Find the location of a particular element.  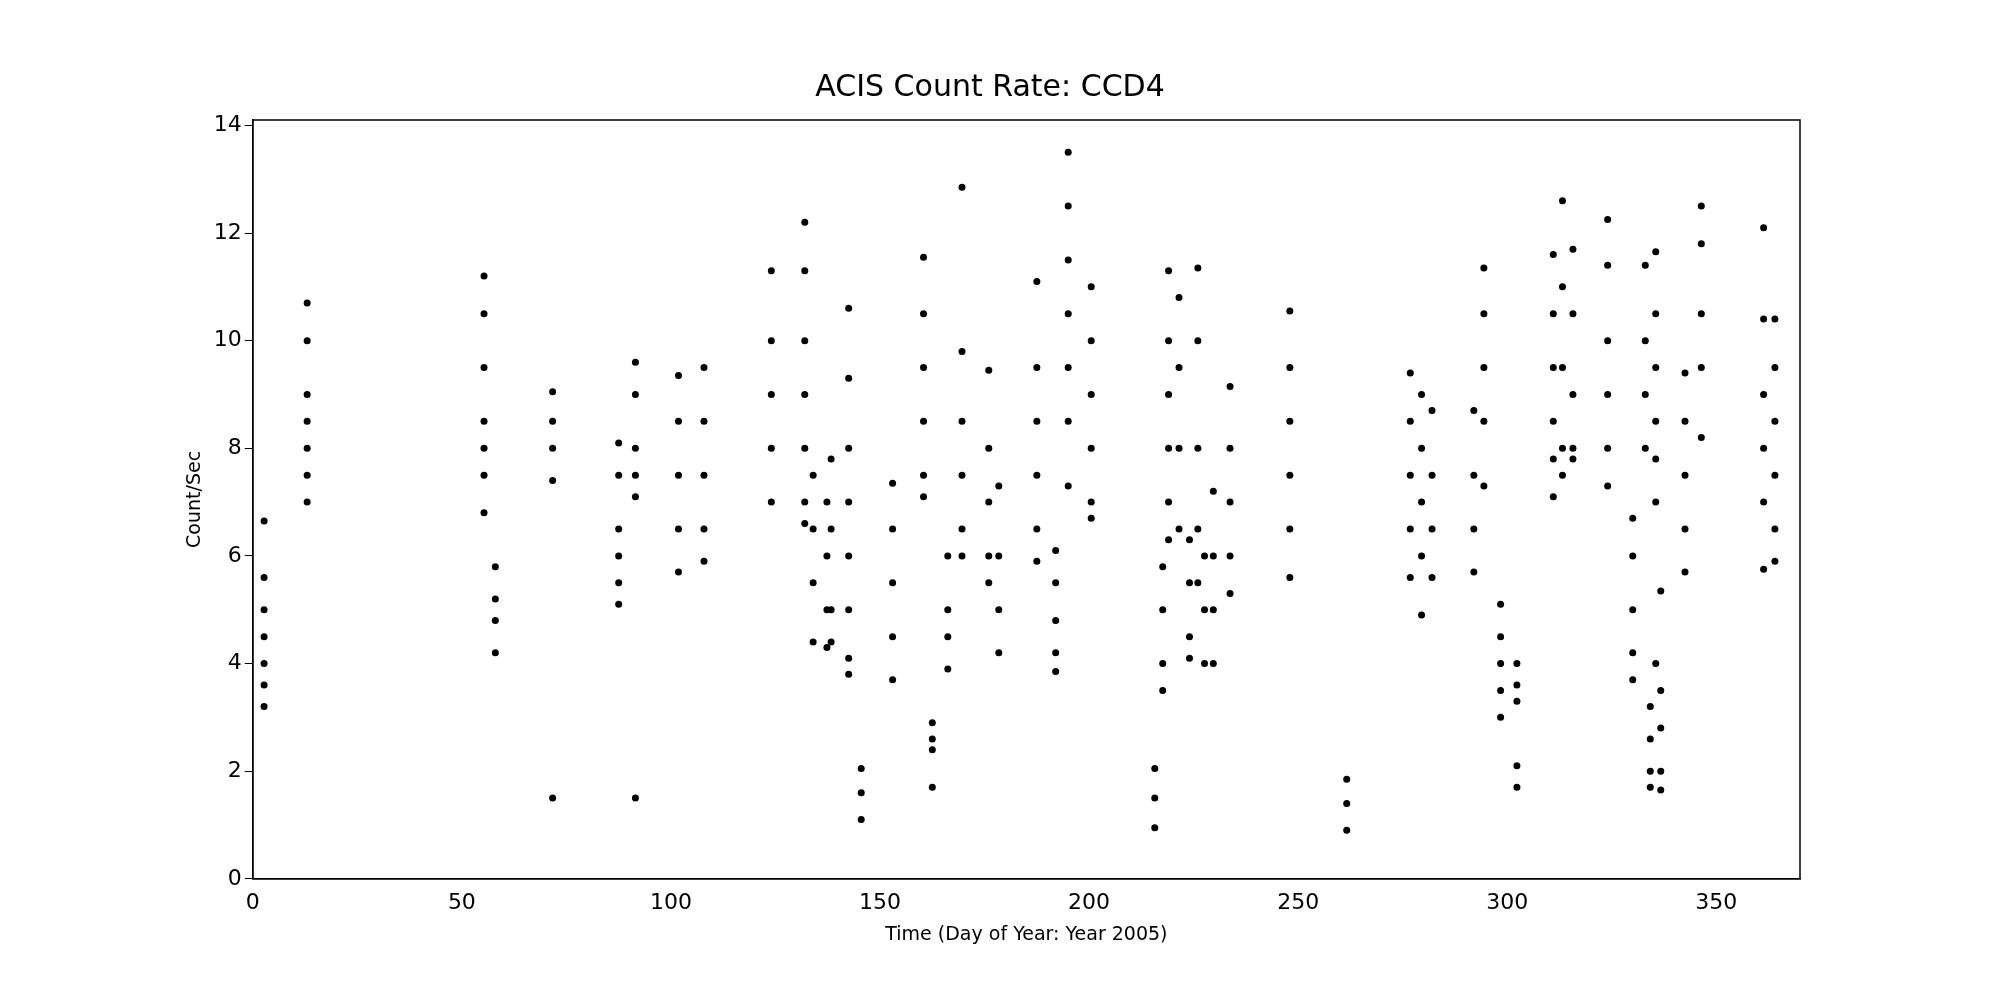

y-axis-title: Count/Sec is located at coordinates (193, 499).